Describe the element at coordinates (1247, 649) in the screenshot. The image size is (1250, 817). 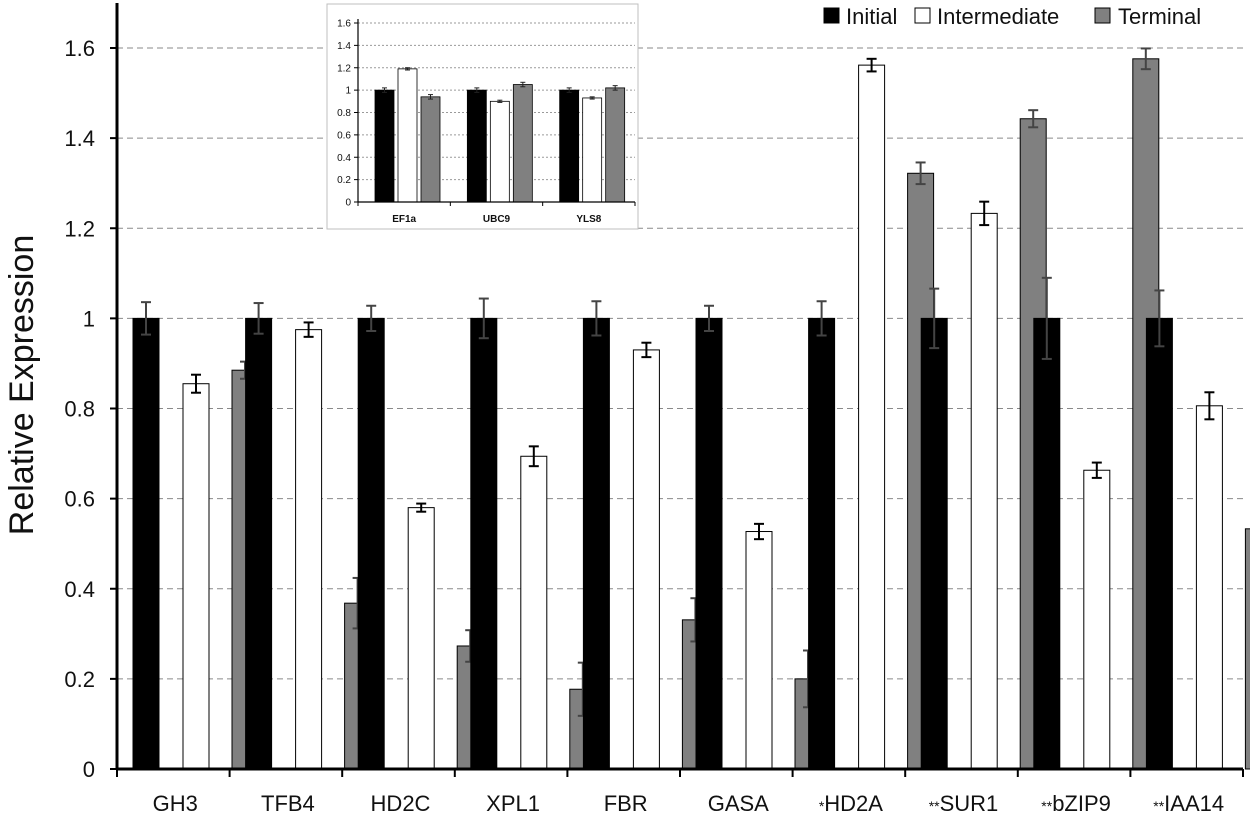
I see `bar-terminal-iaa14` at that location.